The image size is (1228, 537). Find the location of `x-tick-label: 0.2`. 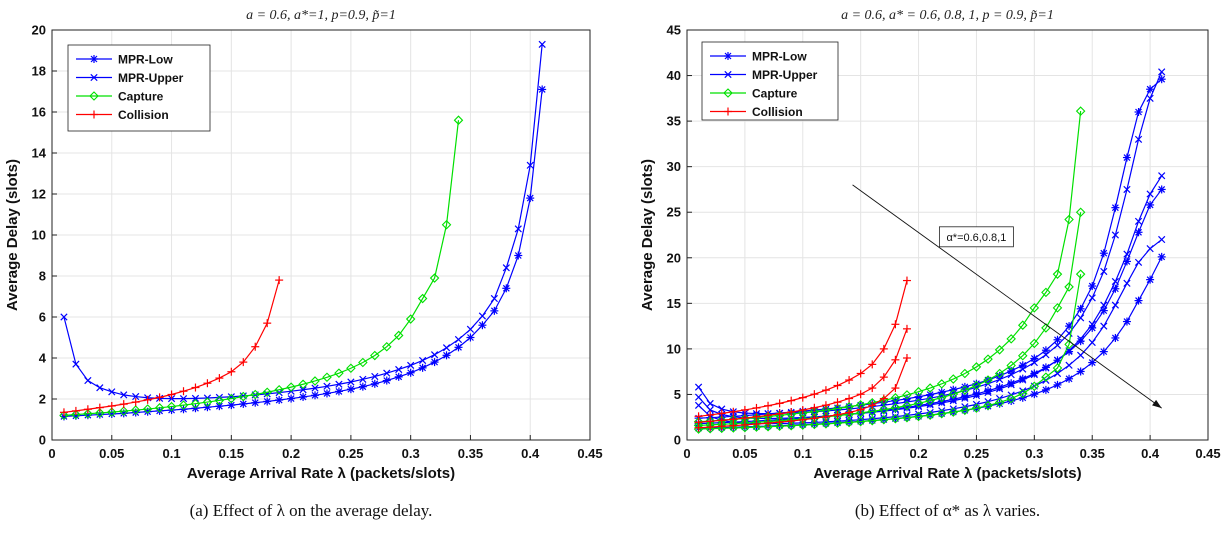

x-tick-label: 0.2 is located at coordinates (291, 453).